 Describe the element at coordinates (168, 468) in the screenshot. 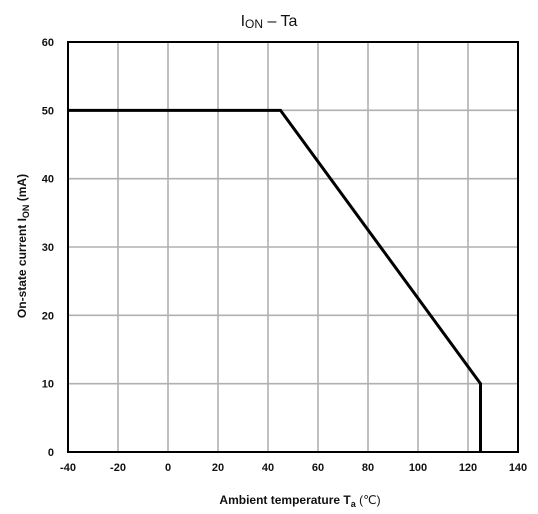

I see `x-tick-label: 0` at that location.